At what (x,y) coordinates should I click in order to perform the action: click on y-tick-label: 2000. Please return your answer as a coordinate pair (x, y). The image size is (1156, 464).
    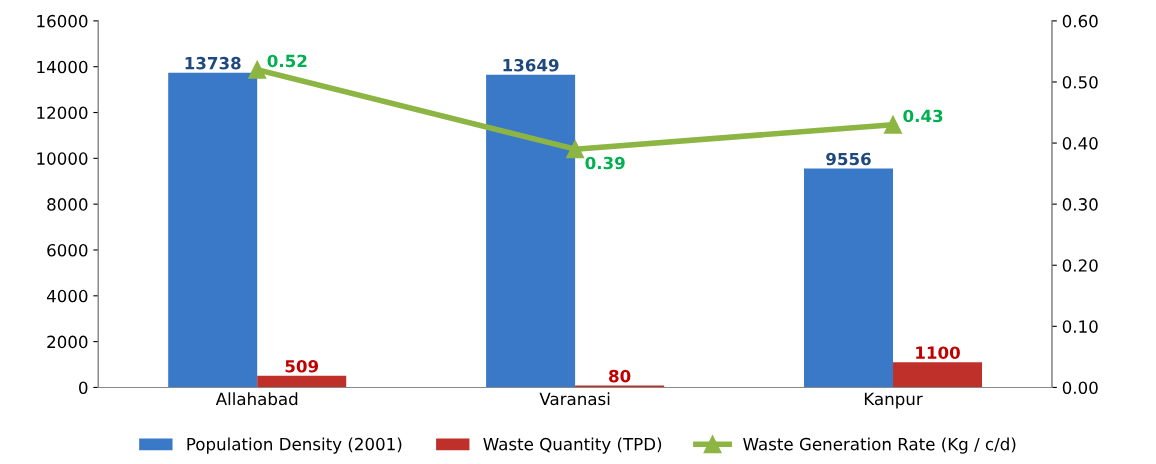
    Looking at the image, I should click on (67, 342).